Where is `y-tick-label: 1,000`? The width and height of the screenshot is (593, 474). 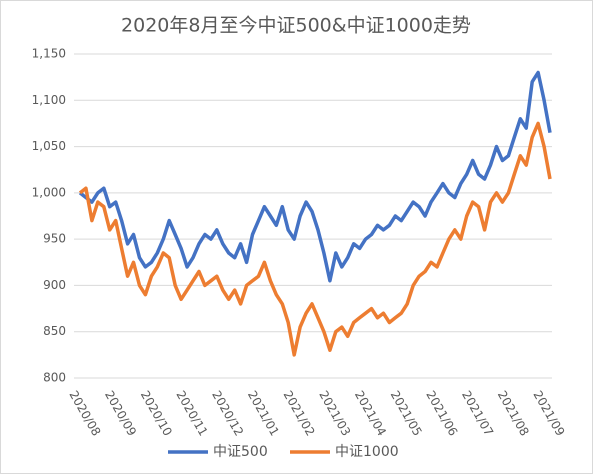
y-tick-label: 1,000 is located at coordinates (49, 192).